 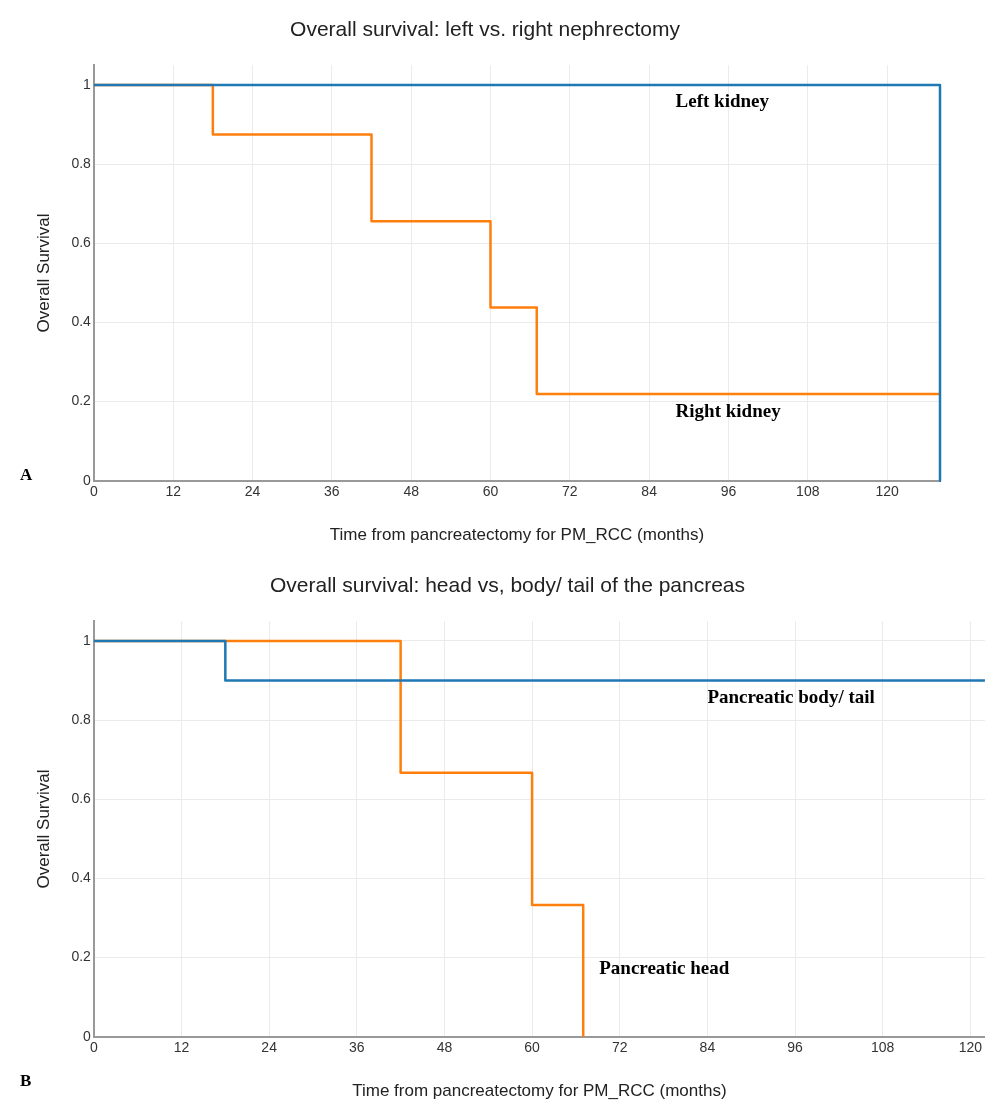 What do you see at coordinates (664, 968) in the screenshot?
I see `annotation: Pancreatic head` at bounding box center [664, 968].